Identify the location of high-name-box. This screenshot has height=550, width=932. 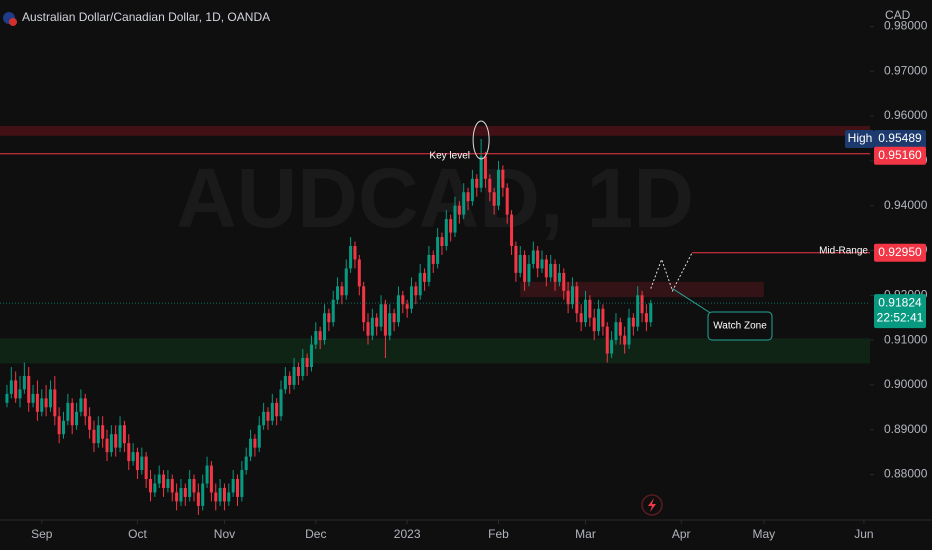
(859, 138).